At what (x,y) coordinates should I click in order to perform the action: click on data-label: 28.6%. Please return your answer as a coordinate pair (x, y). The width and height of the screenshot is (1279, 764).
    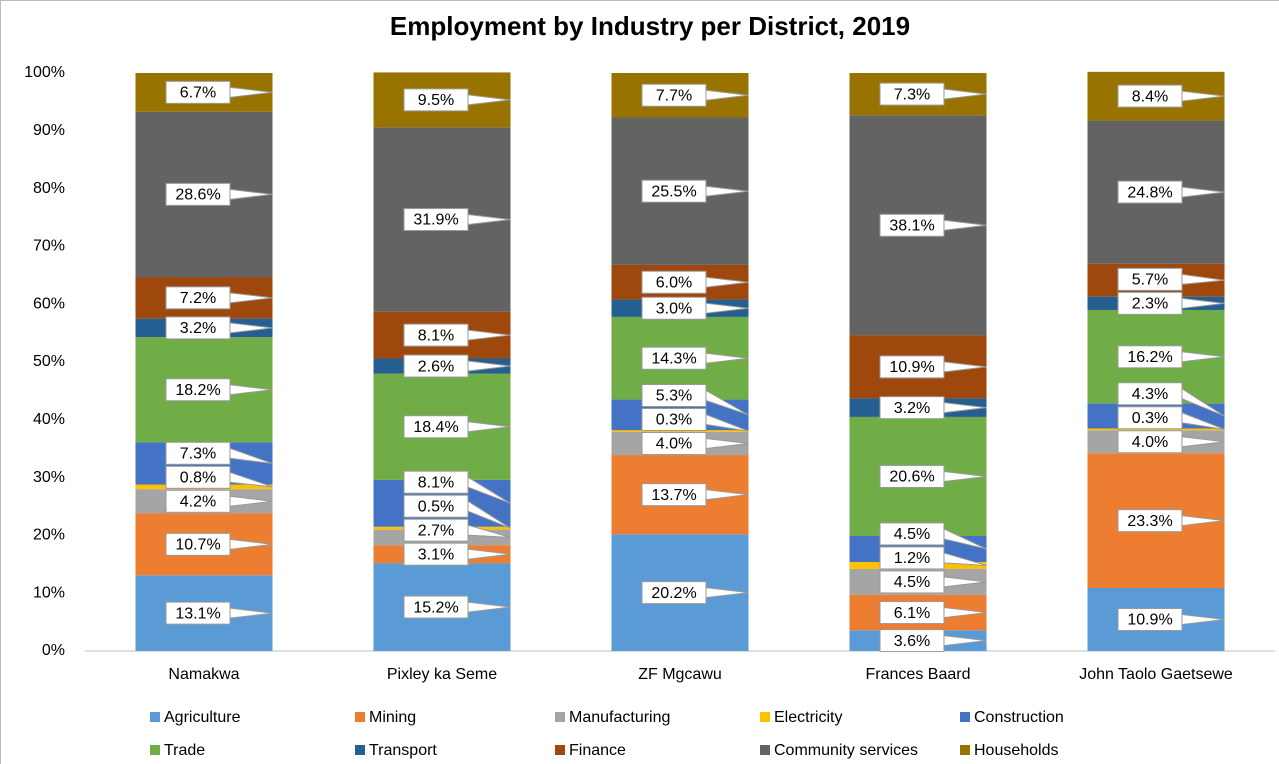
    Looking at the image, I should click on (197, 195).